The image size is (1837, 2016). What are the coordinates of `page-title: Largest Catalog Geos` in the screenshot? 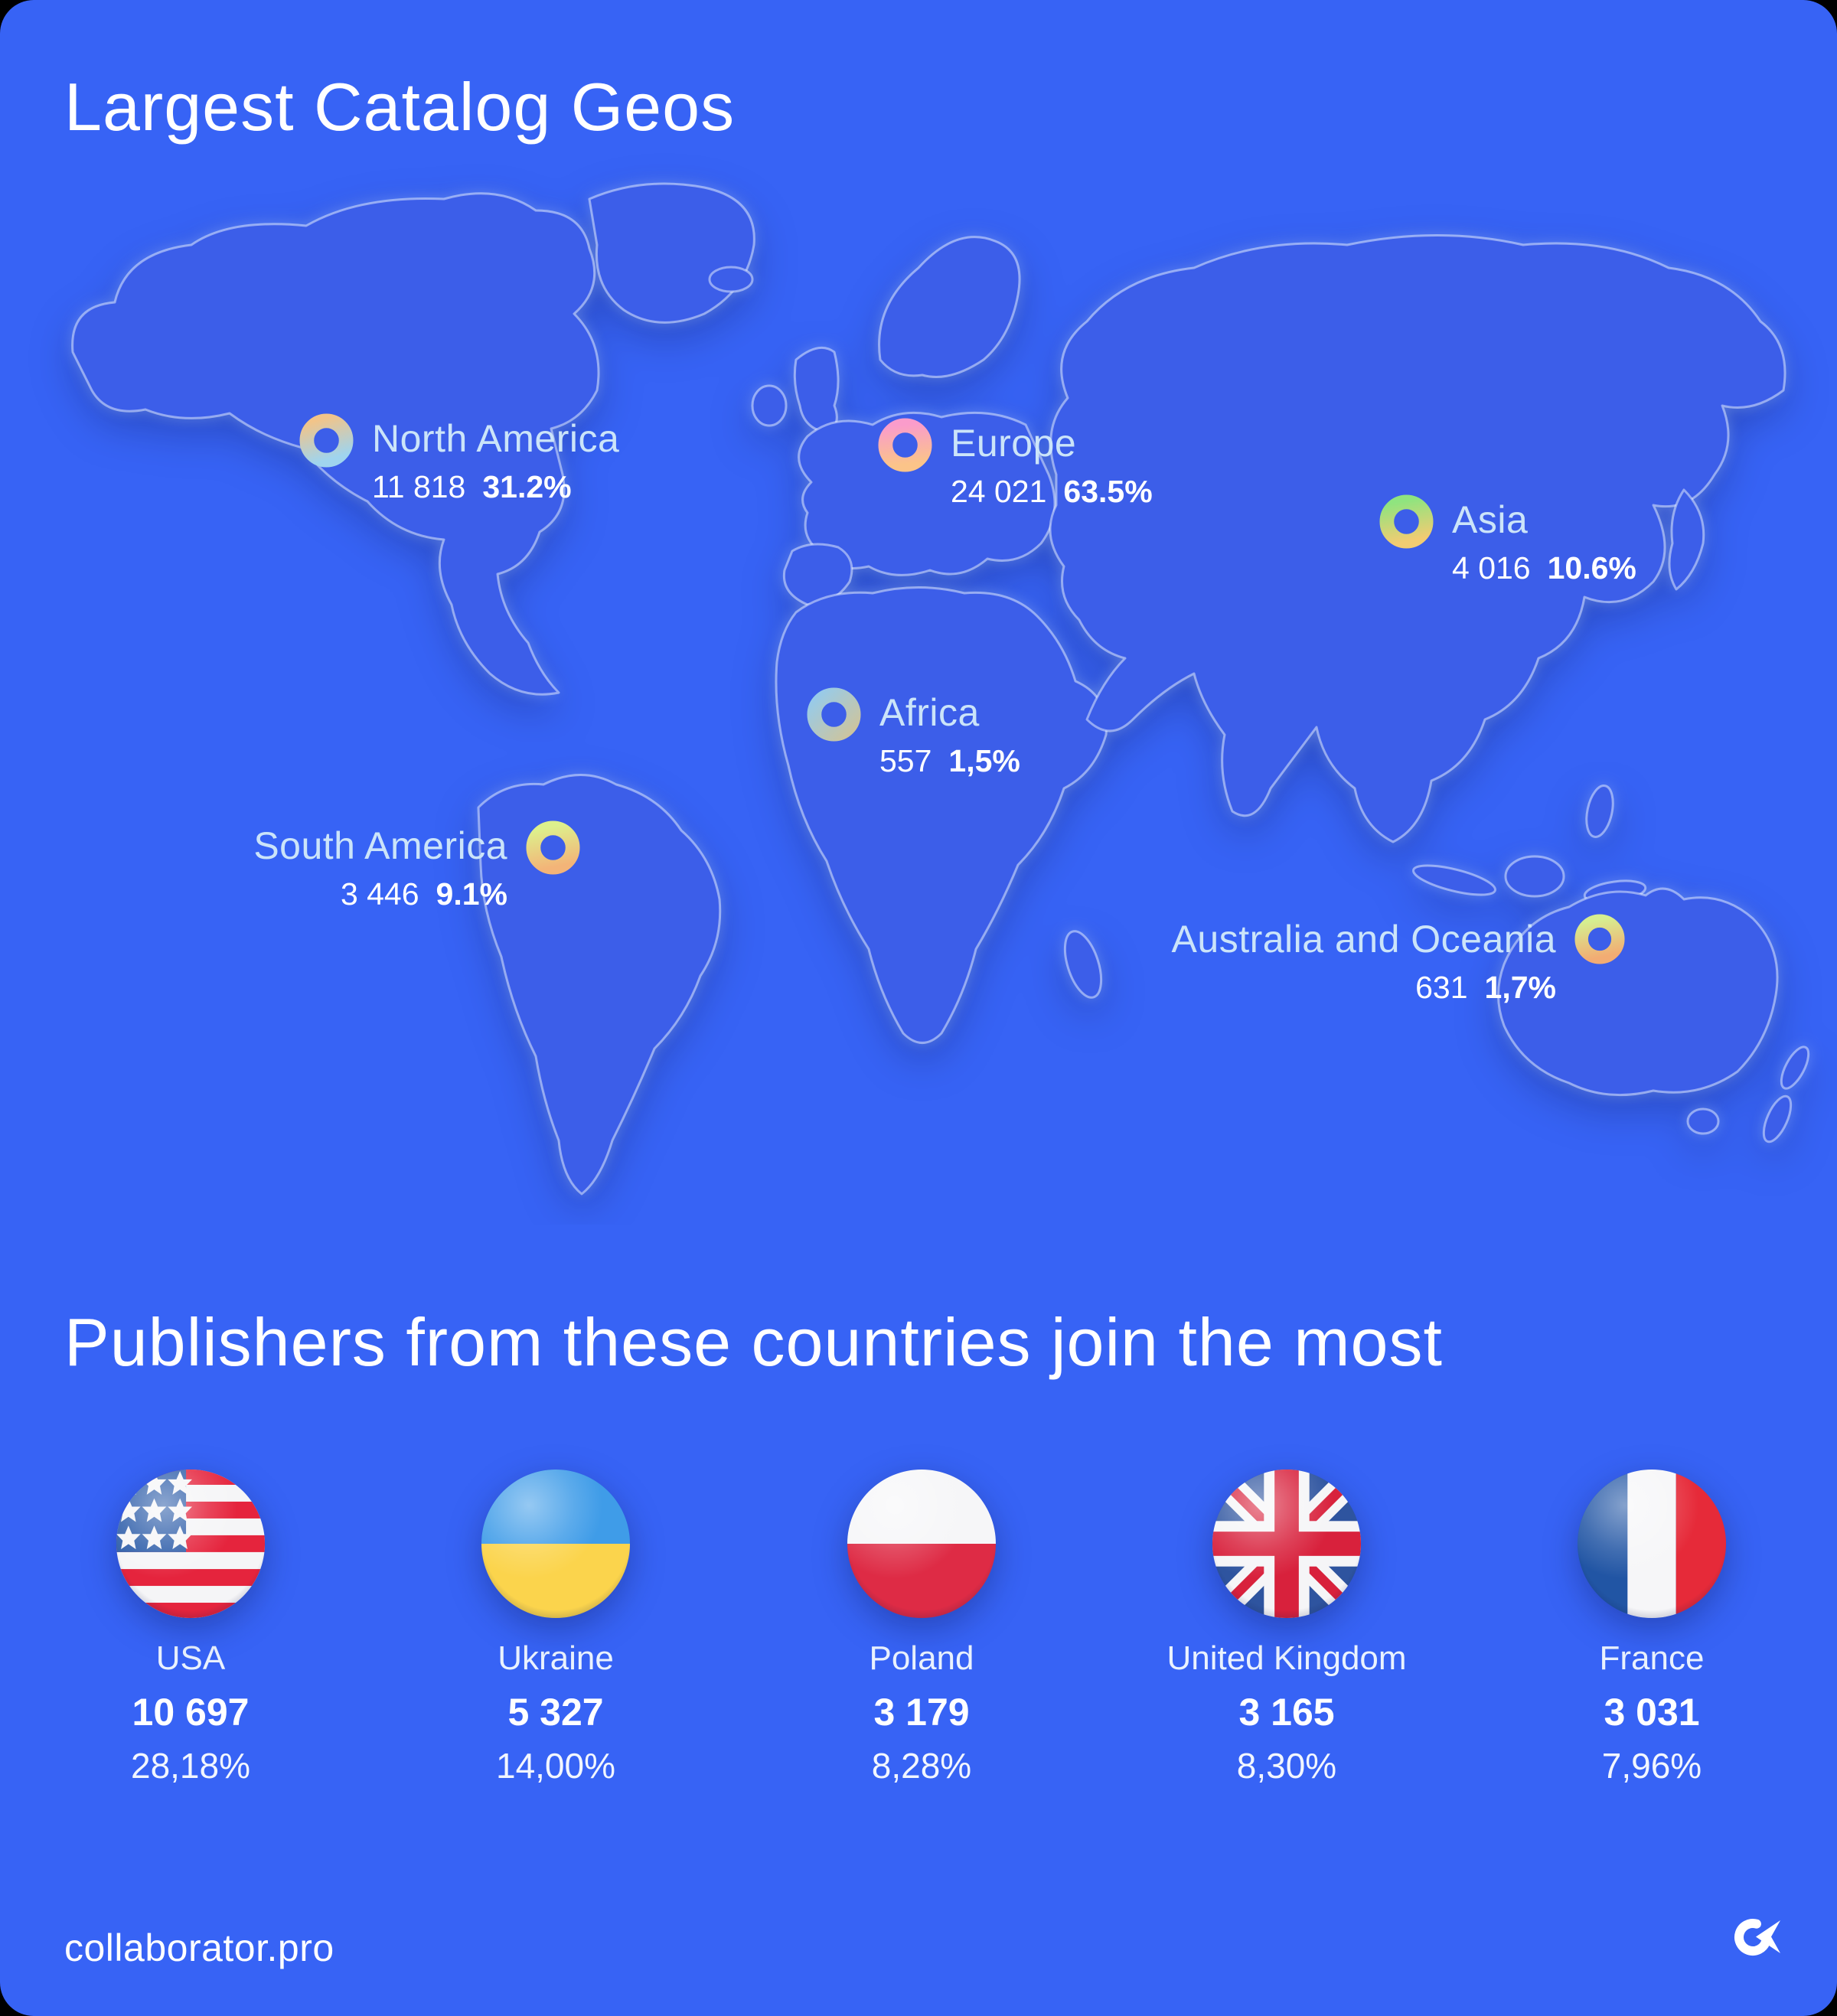 It's located at (400, 107).